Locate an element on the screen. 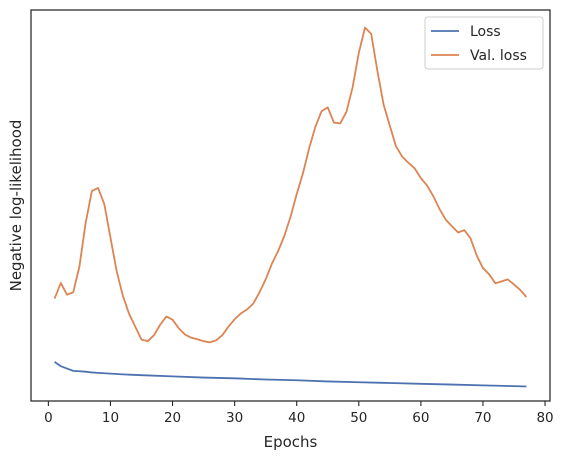 The image size is (563, 460). x-tick-label: 50 is located at coordinates (358, 418).